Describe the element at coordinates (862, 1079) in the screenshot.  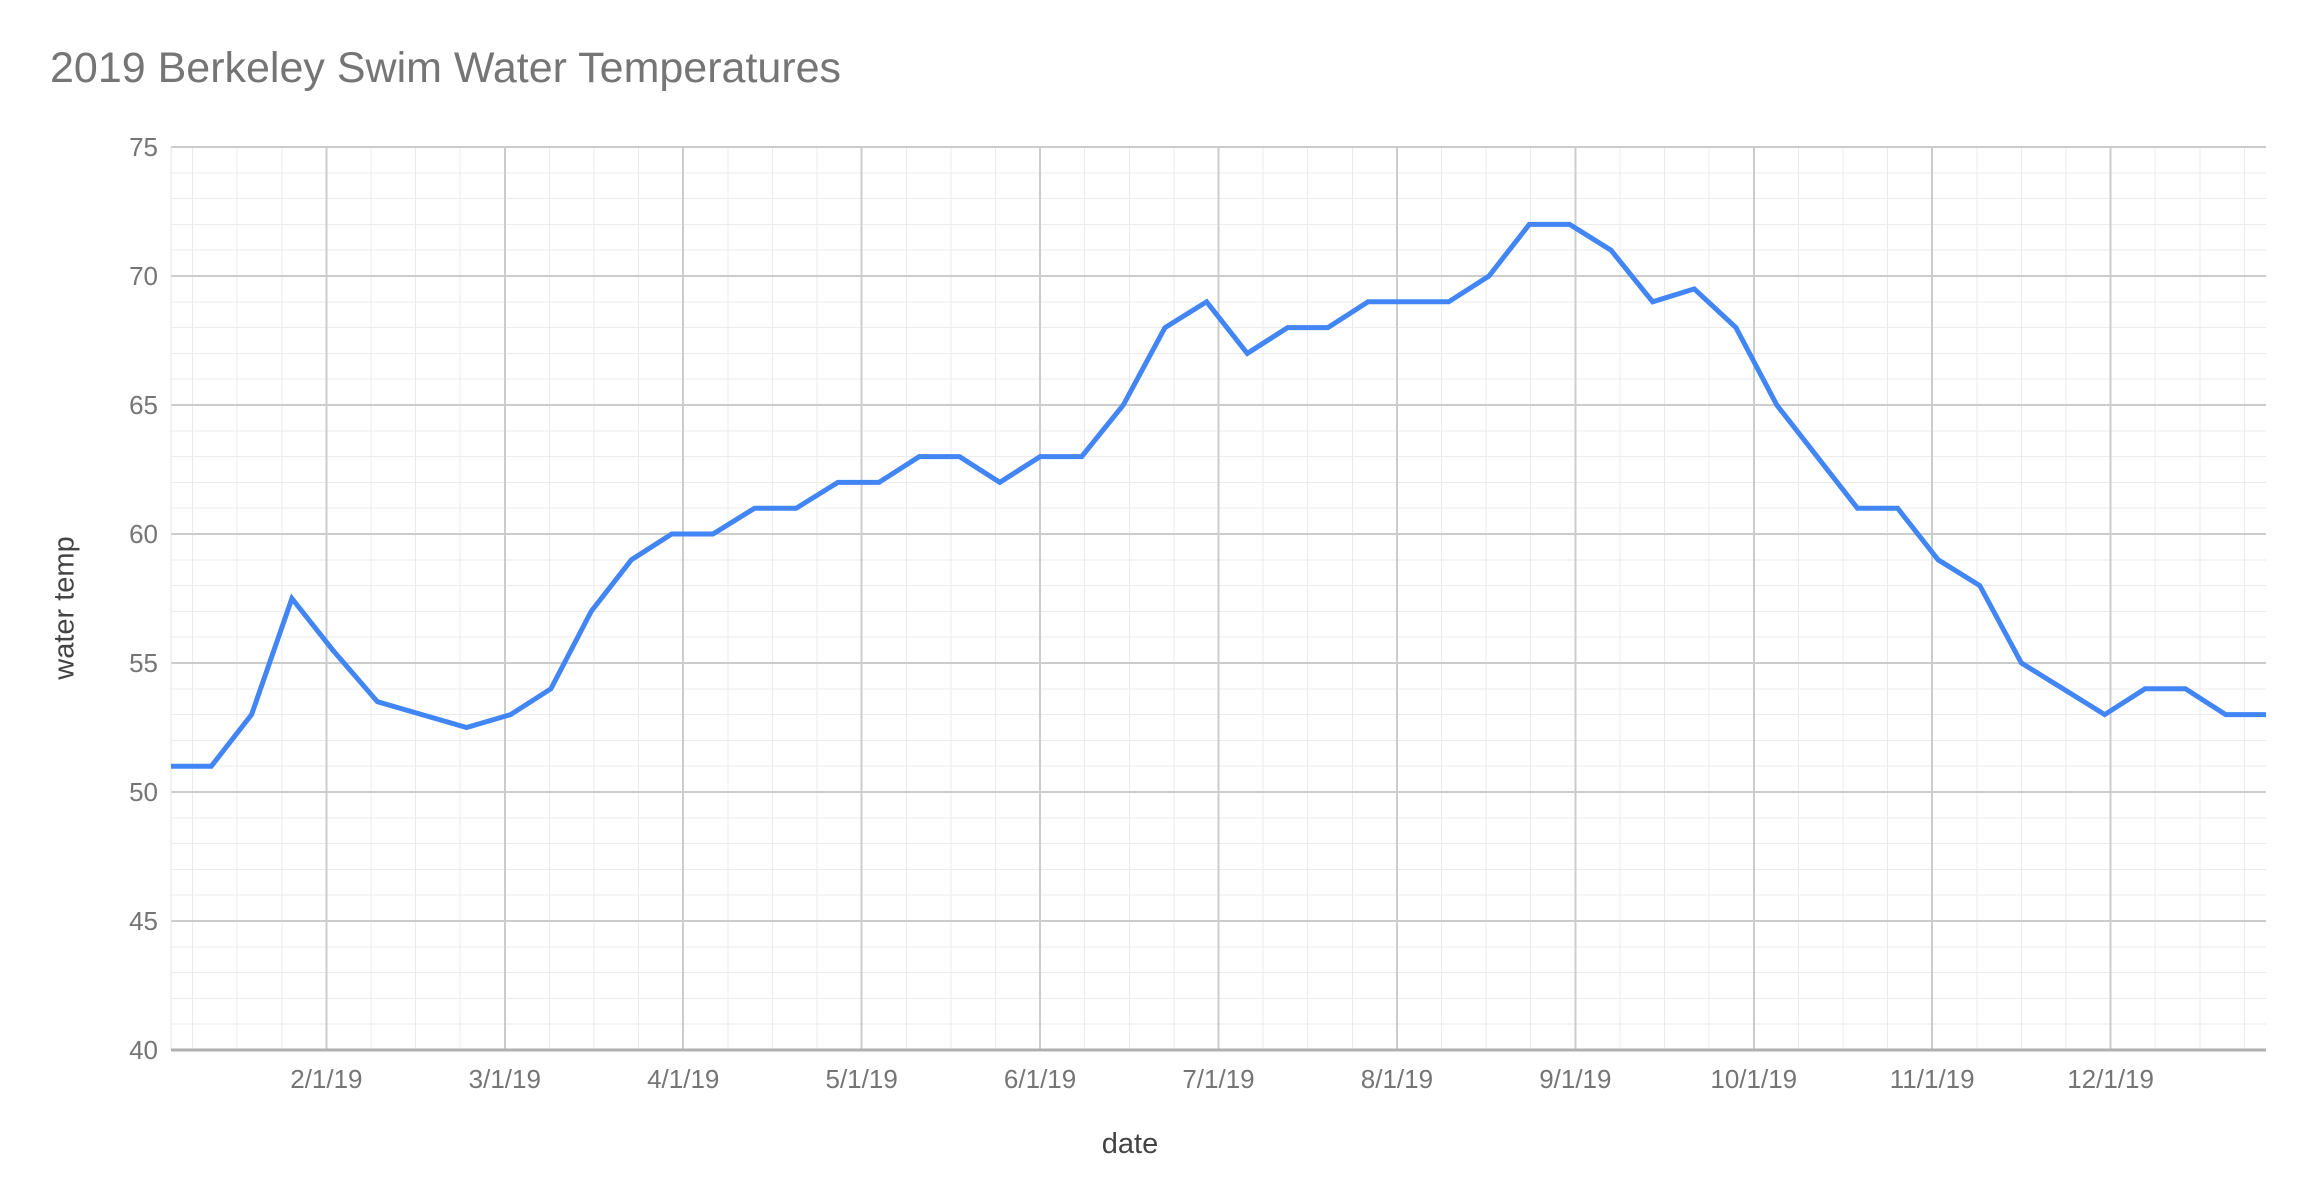
I see `x-tick-label: 5/1/19` at that location.